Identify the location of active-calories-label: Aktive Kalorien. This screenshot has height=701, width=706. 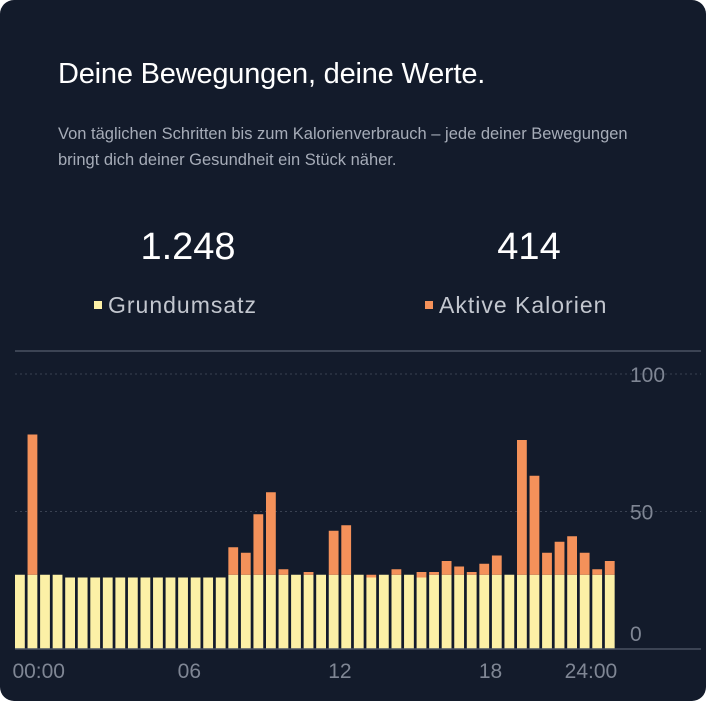
(523, 305).